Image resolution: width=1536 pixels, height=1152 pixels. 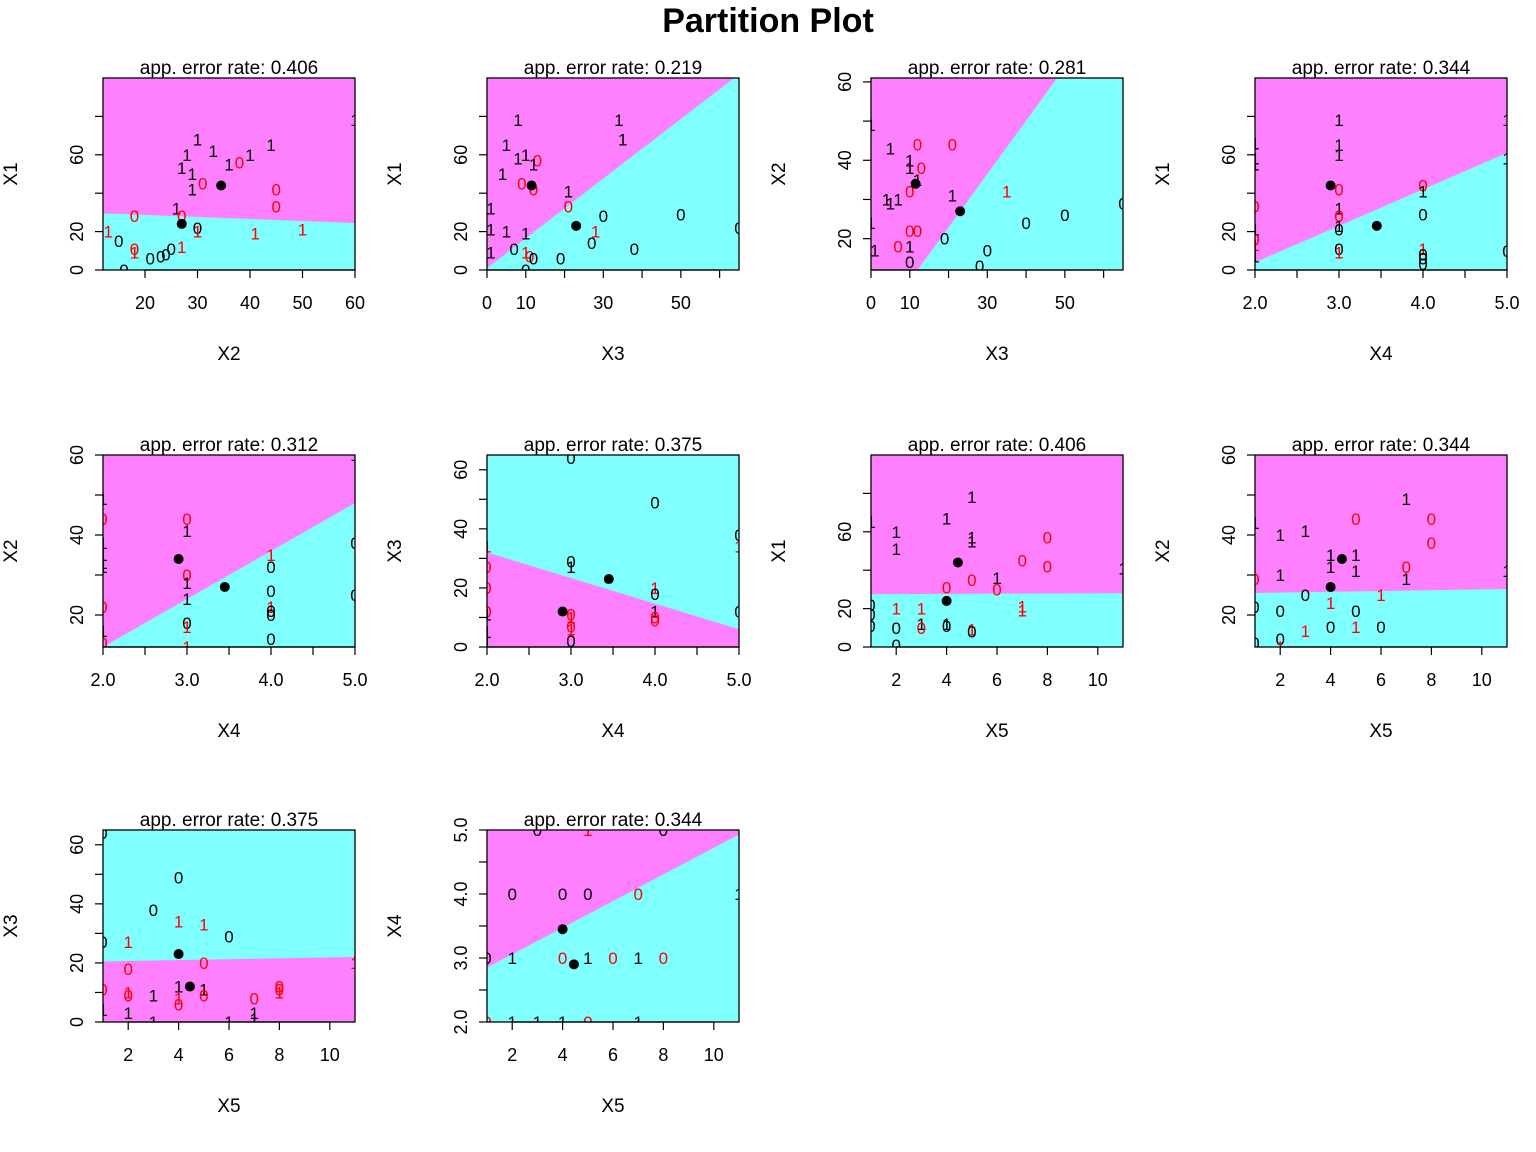 What do you see at coordinates (461, 829) in the screenshot?
I see `y-tick-label: 5.0` at bounding box center [461, 829].